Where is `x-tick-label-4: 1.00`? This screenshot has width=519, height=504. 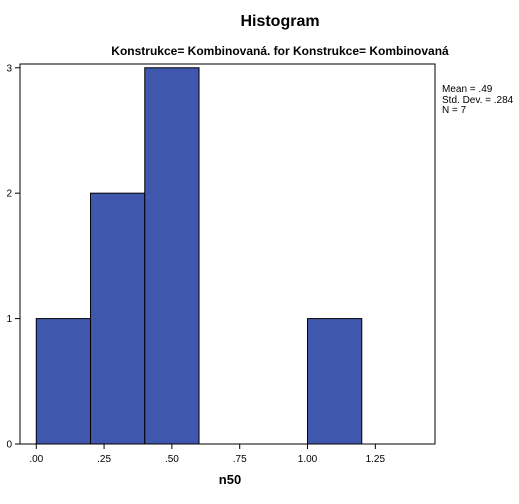
x-tick-label-4: 1.00 is located at coordinates (308, 459).